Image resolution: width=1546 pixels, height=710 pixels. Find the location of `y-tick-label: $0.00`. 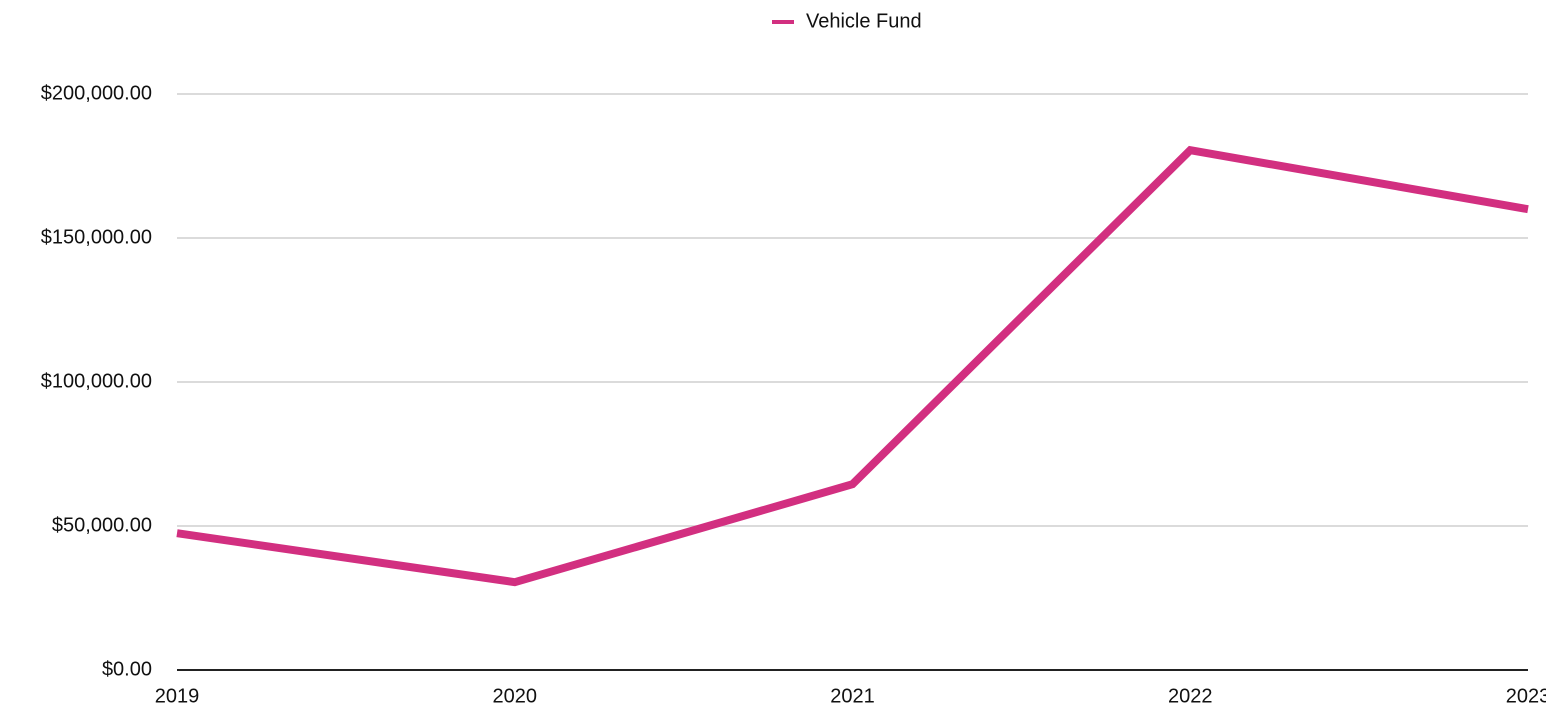

y-tick-label: $0.00 is located at coordinates (127, 669).